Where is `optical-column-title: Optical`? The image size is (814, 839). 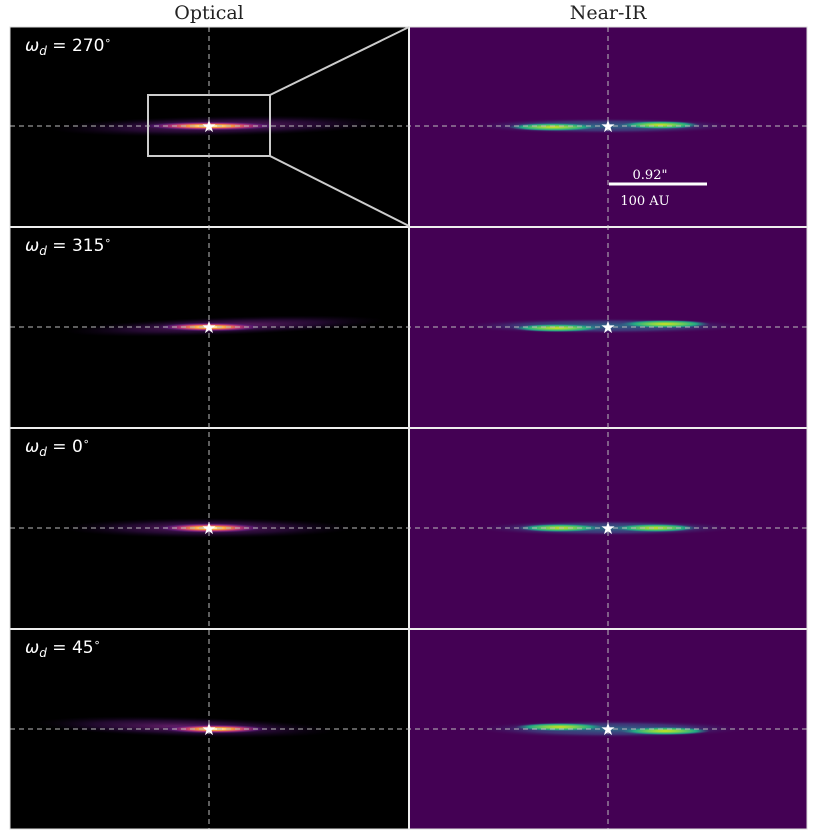
optical-column-title: Optical is located at coordinates (209, 13).